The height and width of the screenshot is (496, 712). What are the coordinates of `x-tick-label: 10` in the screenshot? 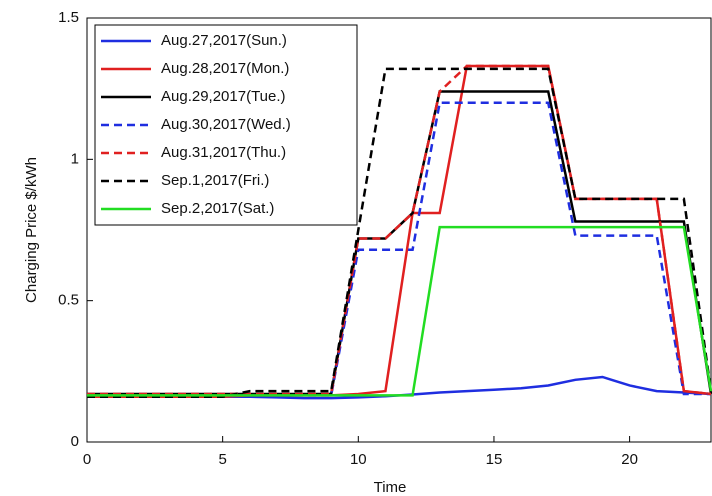 It's located at (358, 459).